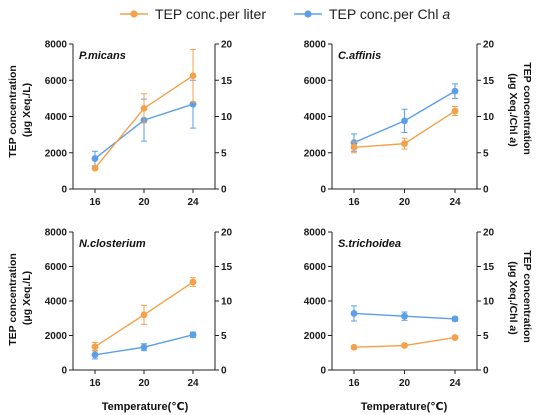 The width and height of the screenshot is (550, 415). I want to click on right-ylabel-bottom-line1: TEP concentration, so click(527, 296).